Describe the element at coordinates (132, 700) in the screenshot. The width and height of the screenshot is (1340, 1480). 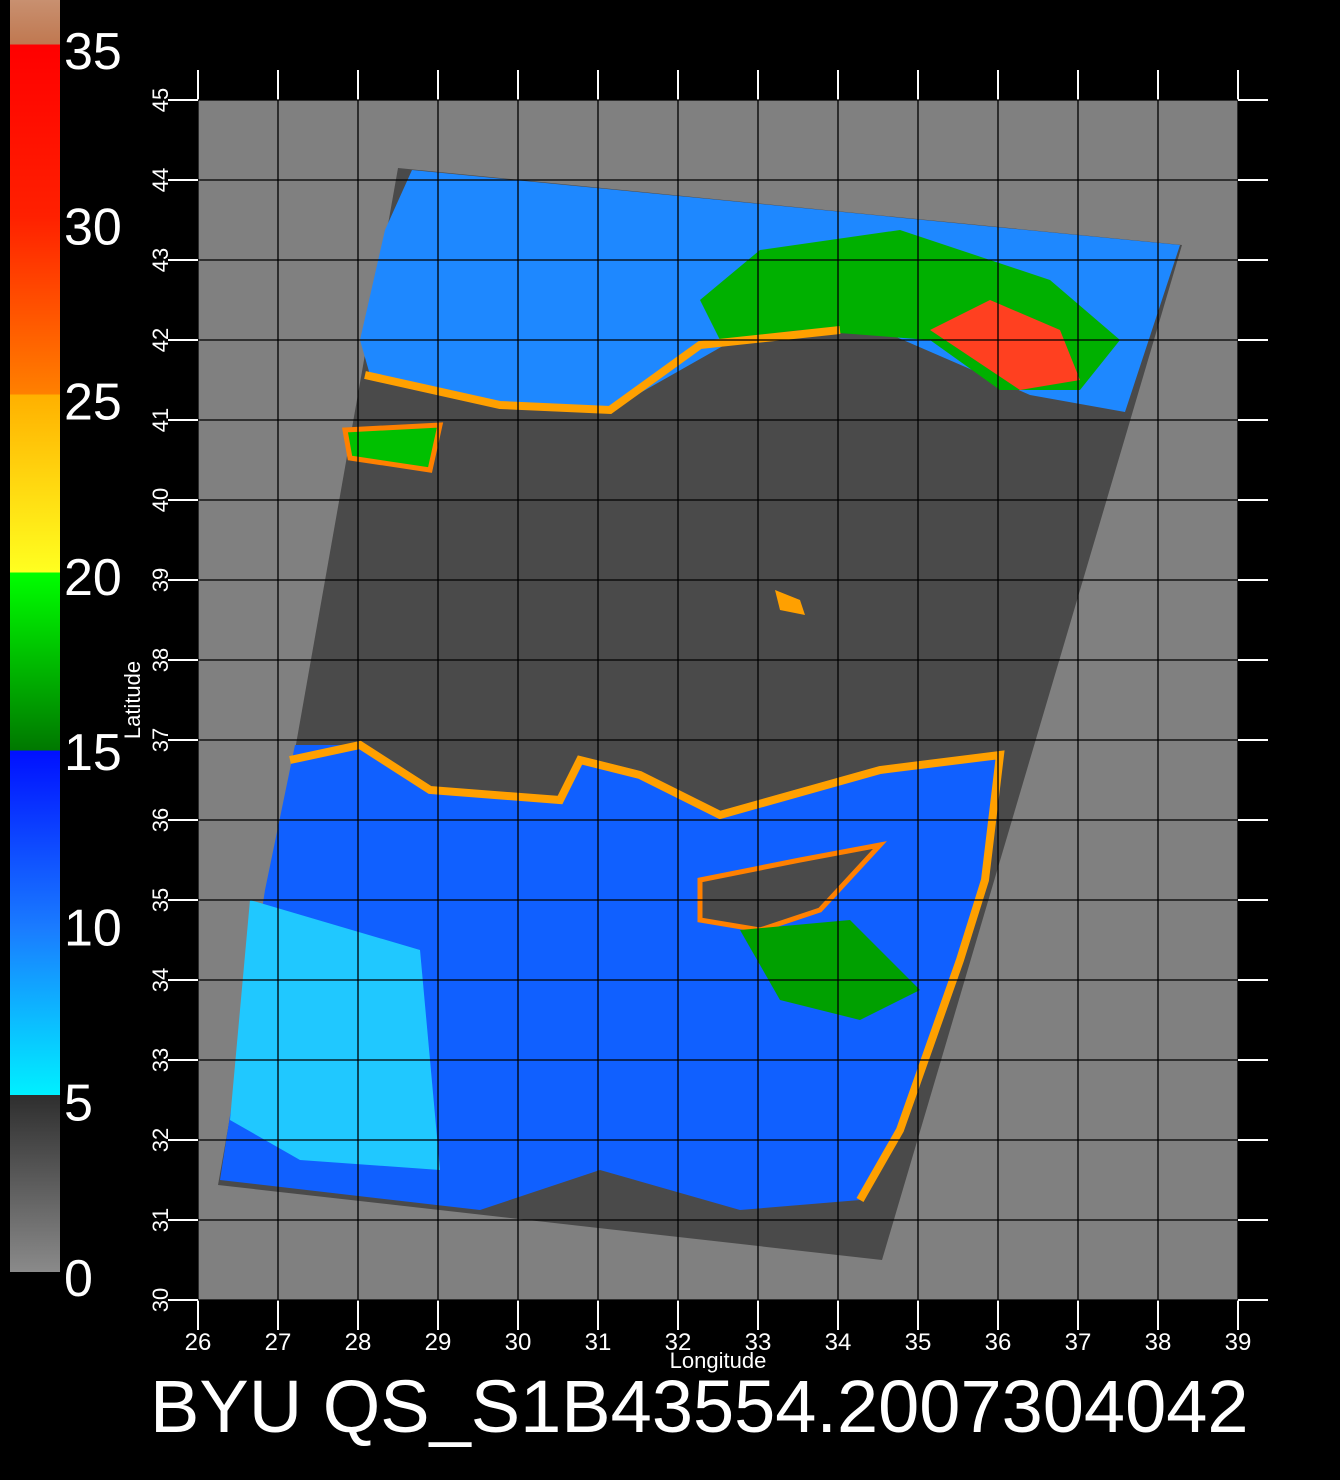
I see `y-axis-label: Latitude` at that location.